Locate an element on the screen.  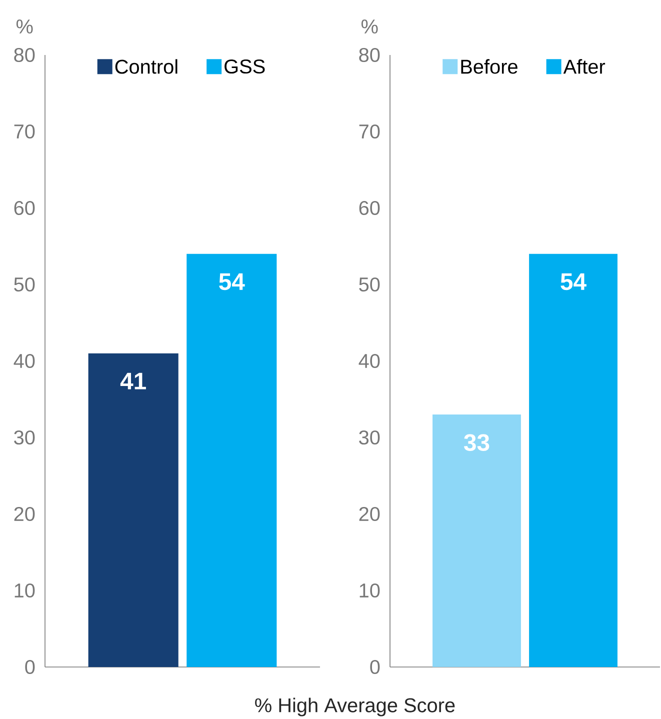
legend-label: GSS is located at coordinates (244, 66).